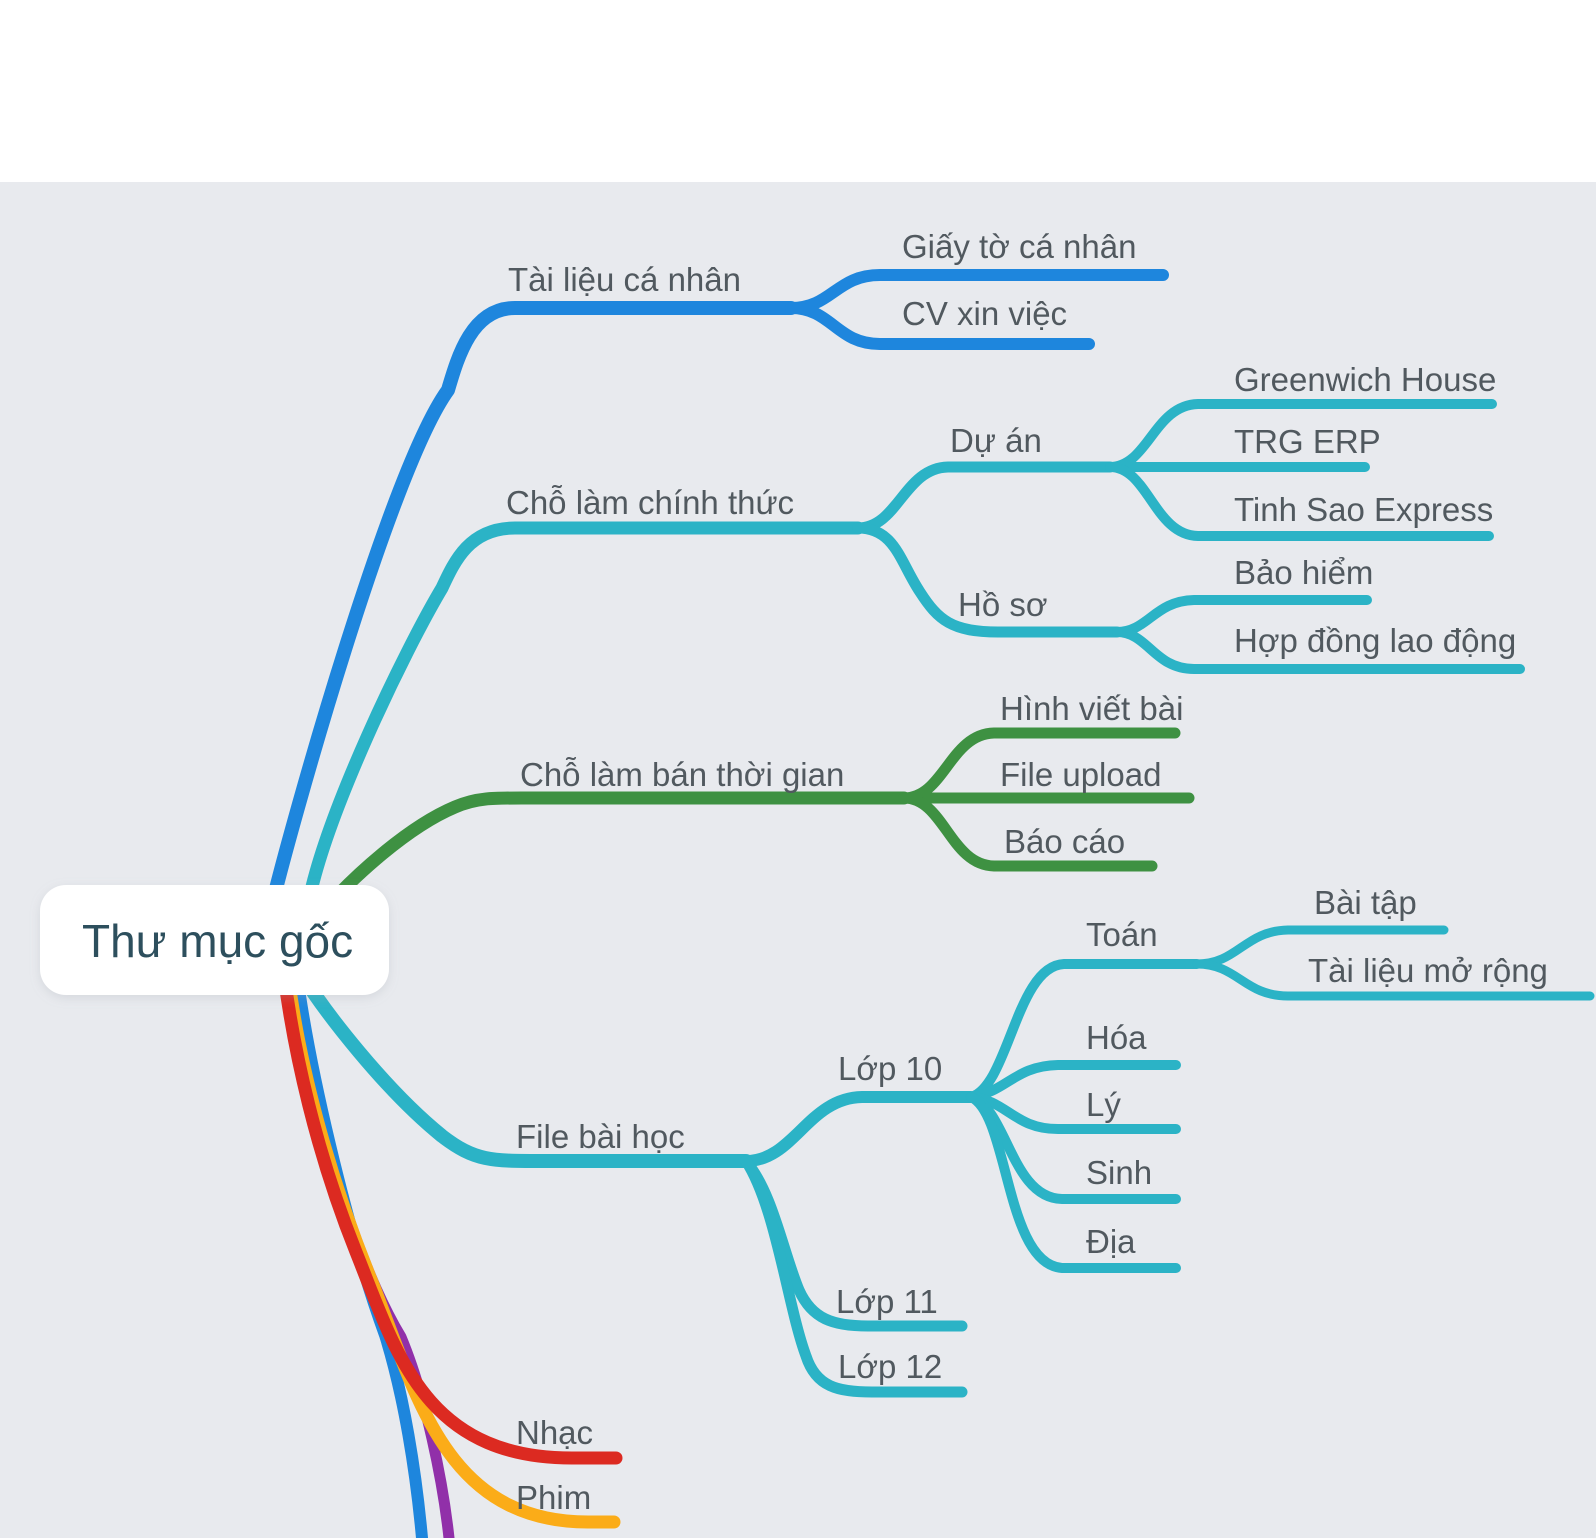  What do you see at coordinates (1122, 934) in the screenshot?
I see `node-label-toan: Toán` at bounding box center [1122, 934].